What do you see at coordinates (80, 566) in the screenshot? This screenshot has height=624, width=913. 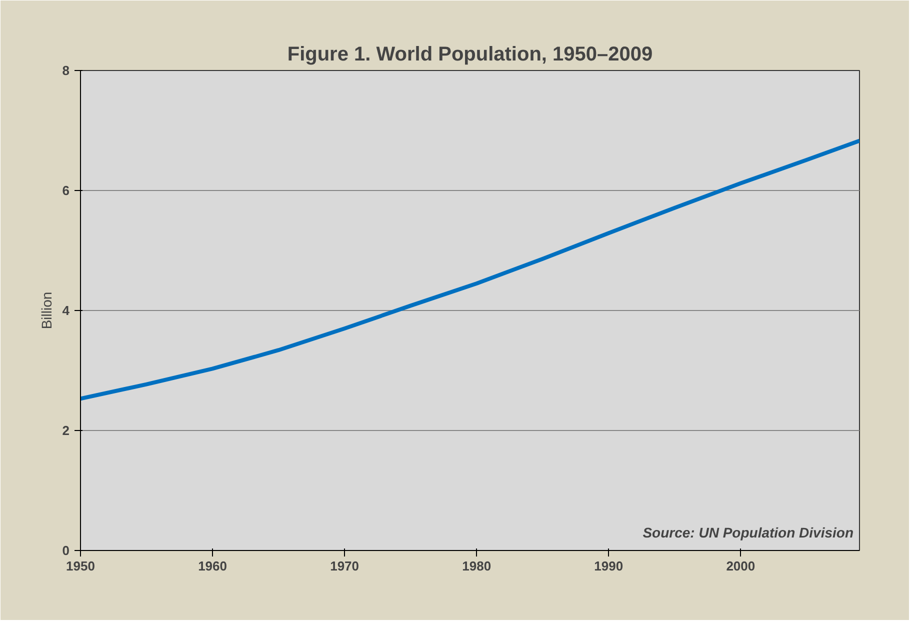 I see `x-tick-label: 1950` at bounding box center [80, 566].